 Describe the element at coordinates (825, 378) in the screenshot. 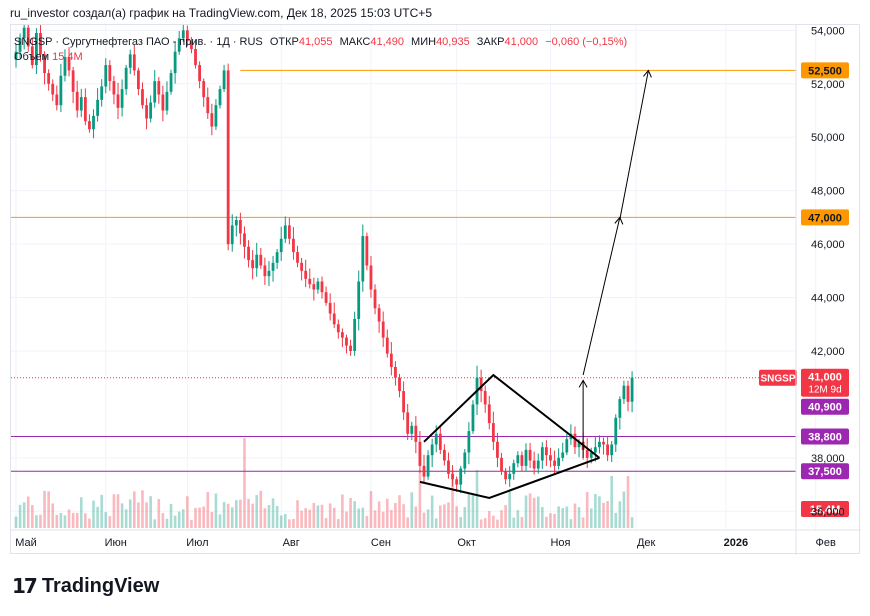

I see `current-price-label: 41,000` at that location.